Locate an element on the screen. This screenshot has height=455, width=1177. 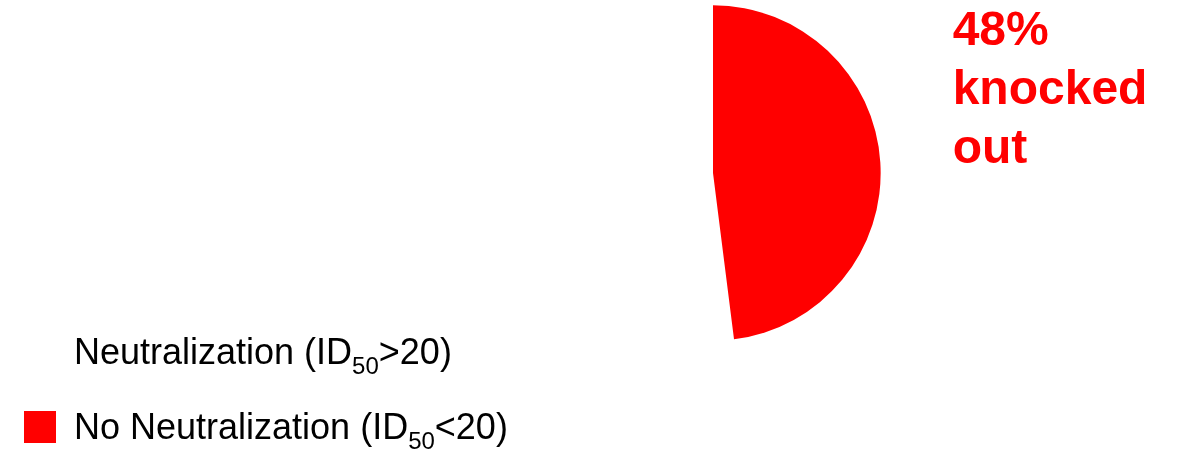
data-label: 48% knocked out is located at coordinates (1050, 88).